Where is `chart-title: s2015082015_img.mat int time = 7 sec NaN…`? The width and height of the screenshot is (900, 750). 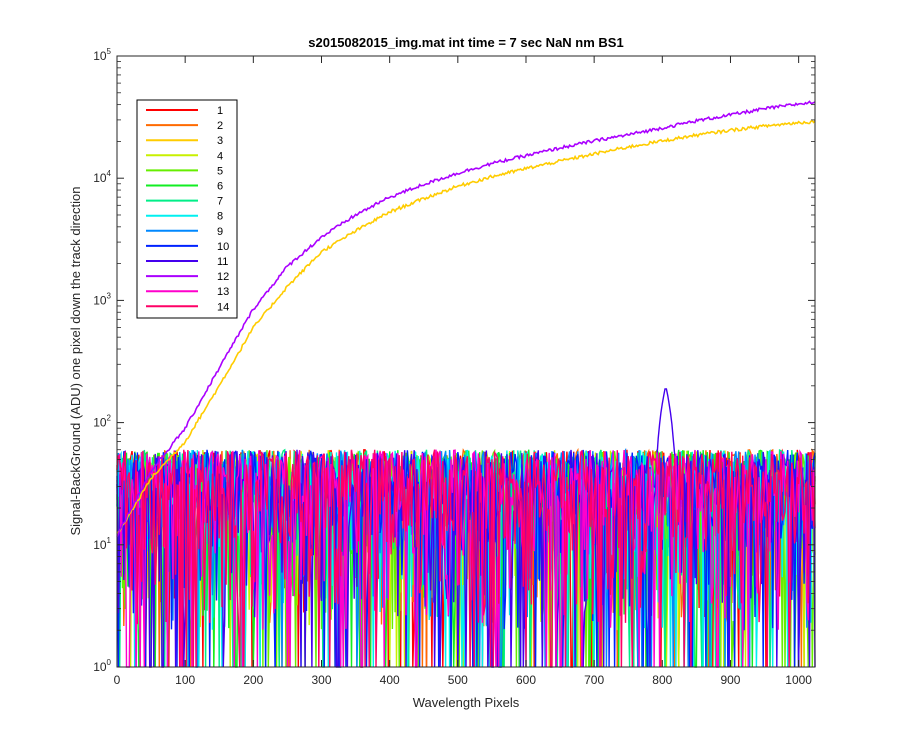 chart-title: s2015082015_img.mat int time = 7 sec NaN… is located at coordinates (465, 42).